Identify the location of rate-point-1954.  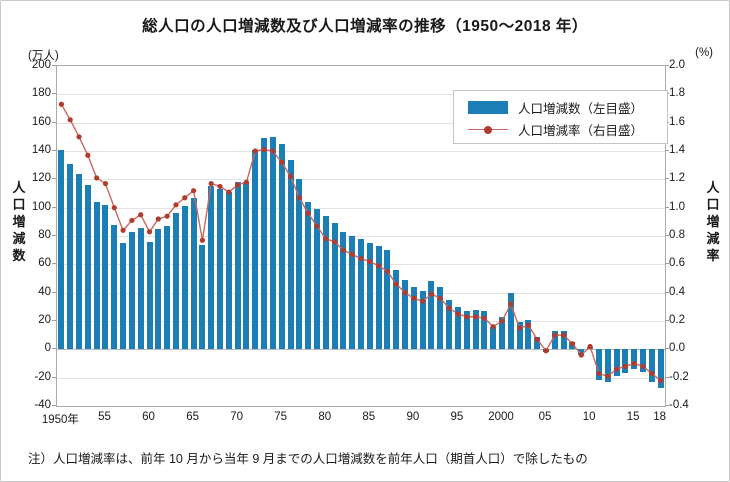
(97, 178).